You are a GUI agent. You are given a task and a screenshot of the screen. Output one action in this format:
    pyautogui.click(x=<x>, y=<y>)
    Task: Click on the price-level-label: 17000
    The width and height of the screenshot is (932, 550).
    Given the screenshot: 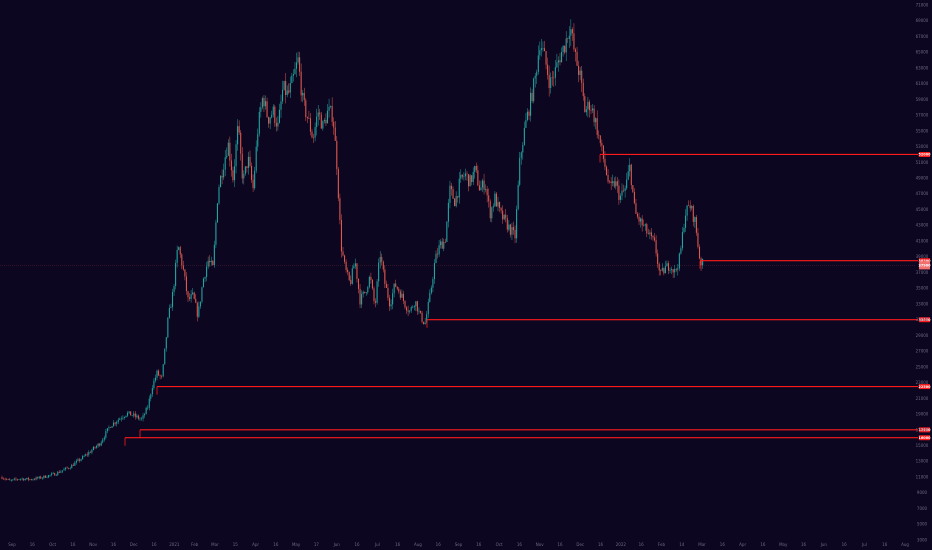 What is the action you would take?
    pyautogui.click(x=924, y=430)
    